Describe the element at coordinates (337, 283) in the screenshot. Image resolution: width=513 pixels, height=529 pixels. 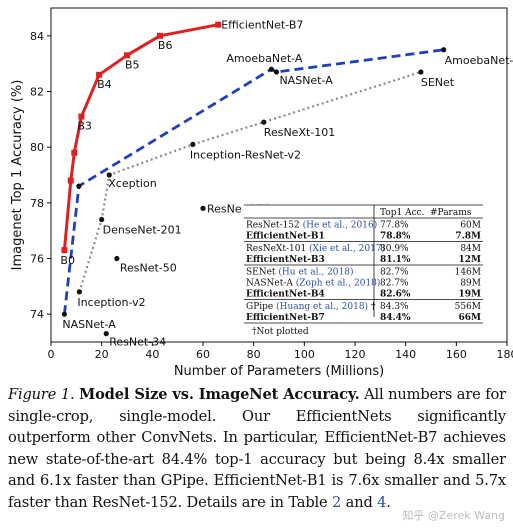
I see `table-citation: (Zoph et al., 2018)` at that location.